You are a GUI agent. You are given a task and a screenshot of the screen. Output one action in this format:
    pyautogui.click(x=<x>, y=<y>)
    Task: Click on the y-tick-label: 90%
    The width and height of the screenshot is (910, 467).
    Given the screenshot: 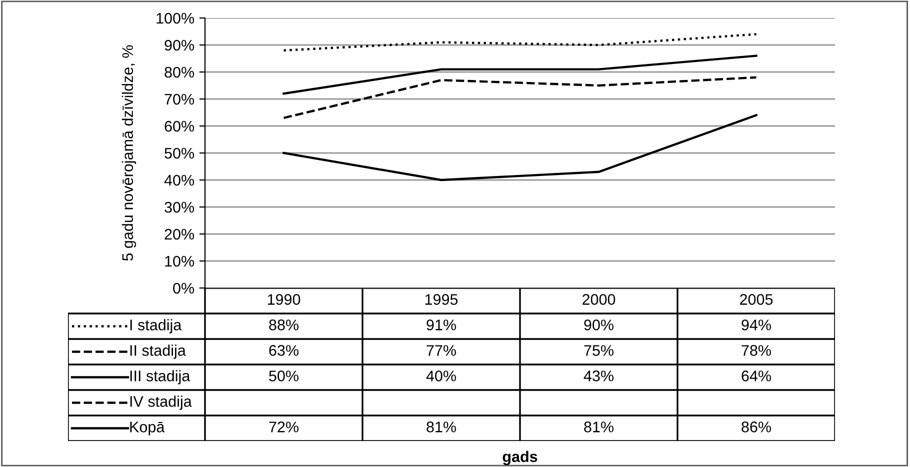 What is the action you would take?
    pyautogui.click(x=179, y=45)
    